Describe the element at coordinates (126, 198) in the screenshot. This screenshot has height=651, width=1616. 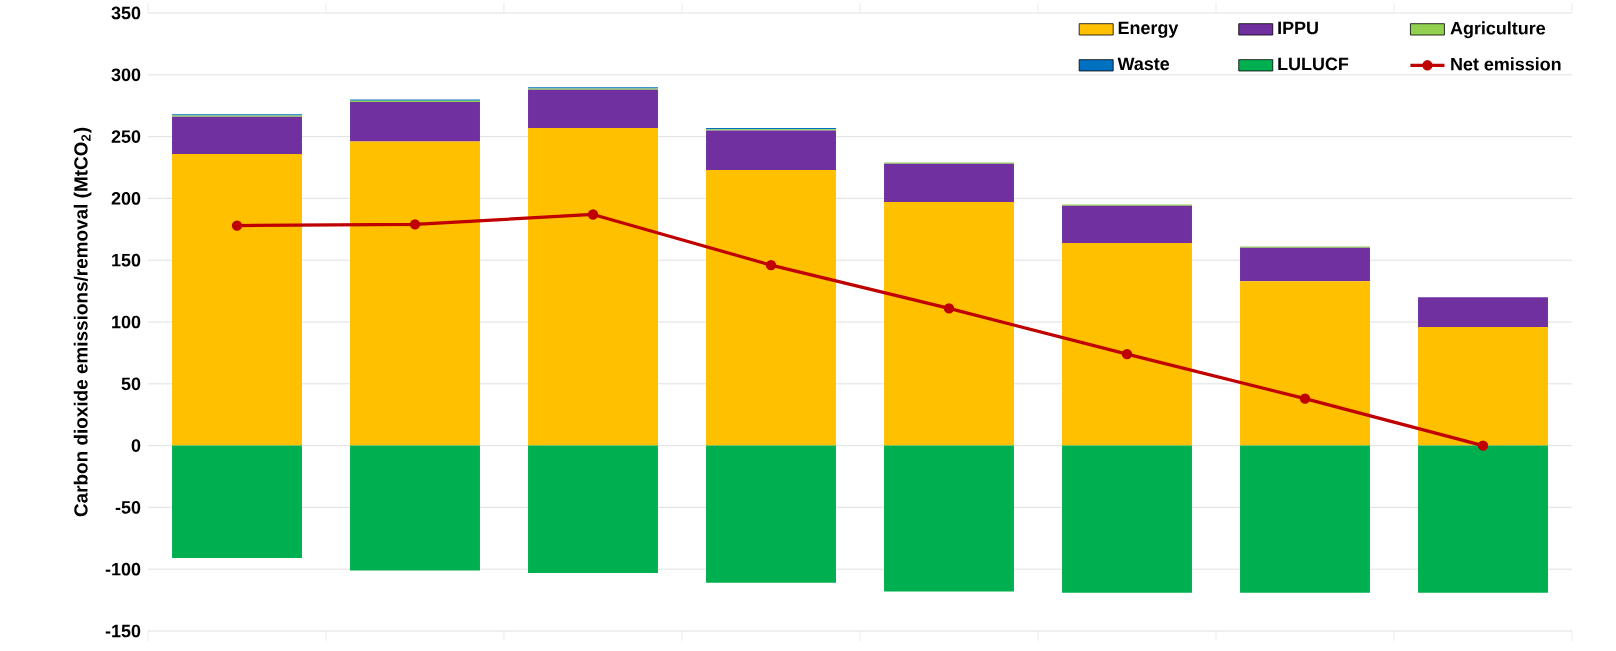
I see `y-tick-label: 200` at that location.